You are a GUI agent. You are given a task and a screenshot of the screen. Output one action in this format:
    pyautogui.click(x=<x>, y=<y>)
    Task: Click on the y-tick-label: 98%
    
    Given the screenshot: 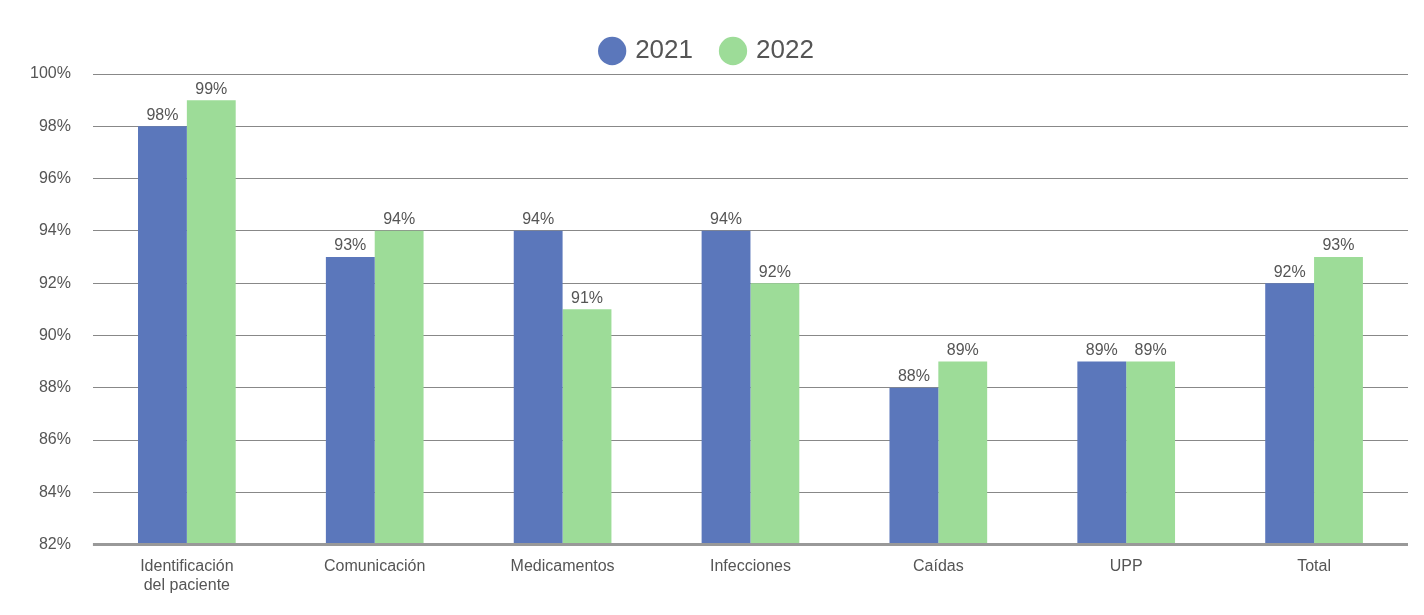 What is the action you would take?
    pyautogui.click(x=54, y=125)
    